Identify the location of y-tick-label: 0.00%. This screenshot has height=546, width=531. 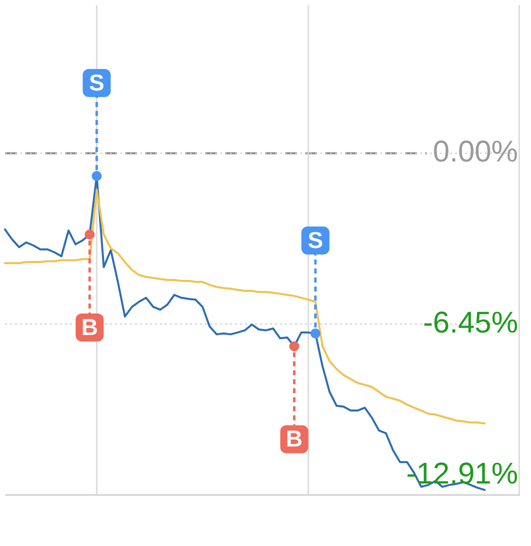
(475, 152).